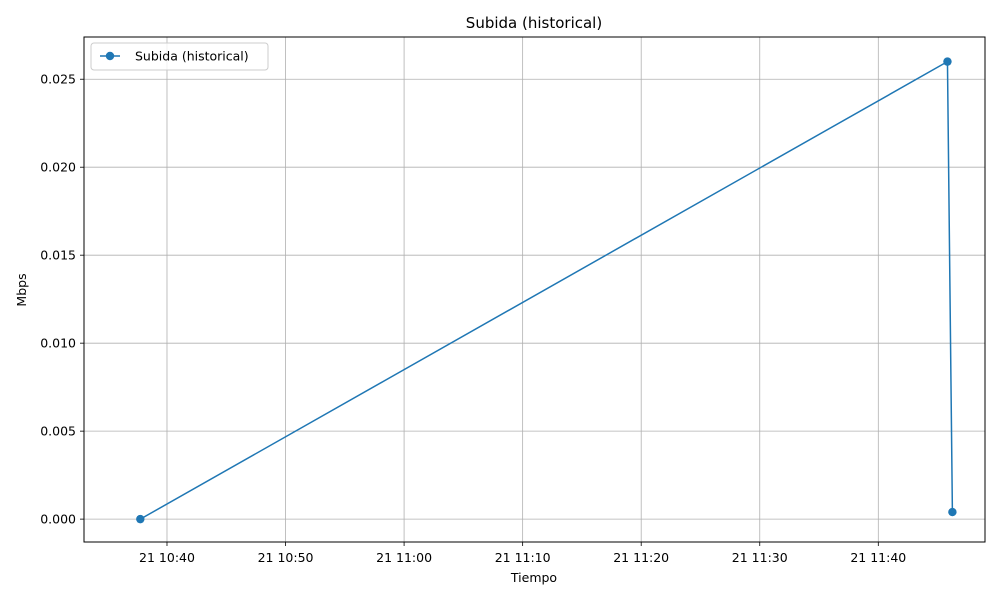  Describe the element at coordinates (404, 557) in the screenshot. I see `x-tick-label: 21 11:00` at that location.